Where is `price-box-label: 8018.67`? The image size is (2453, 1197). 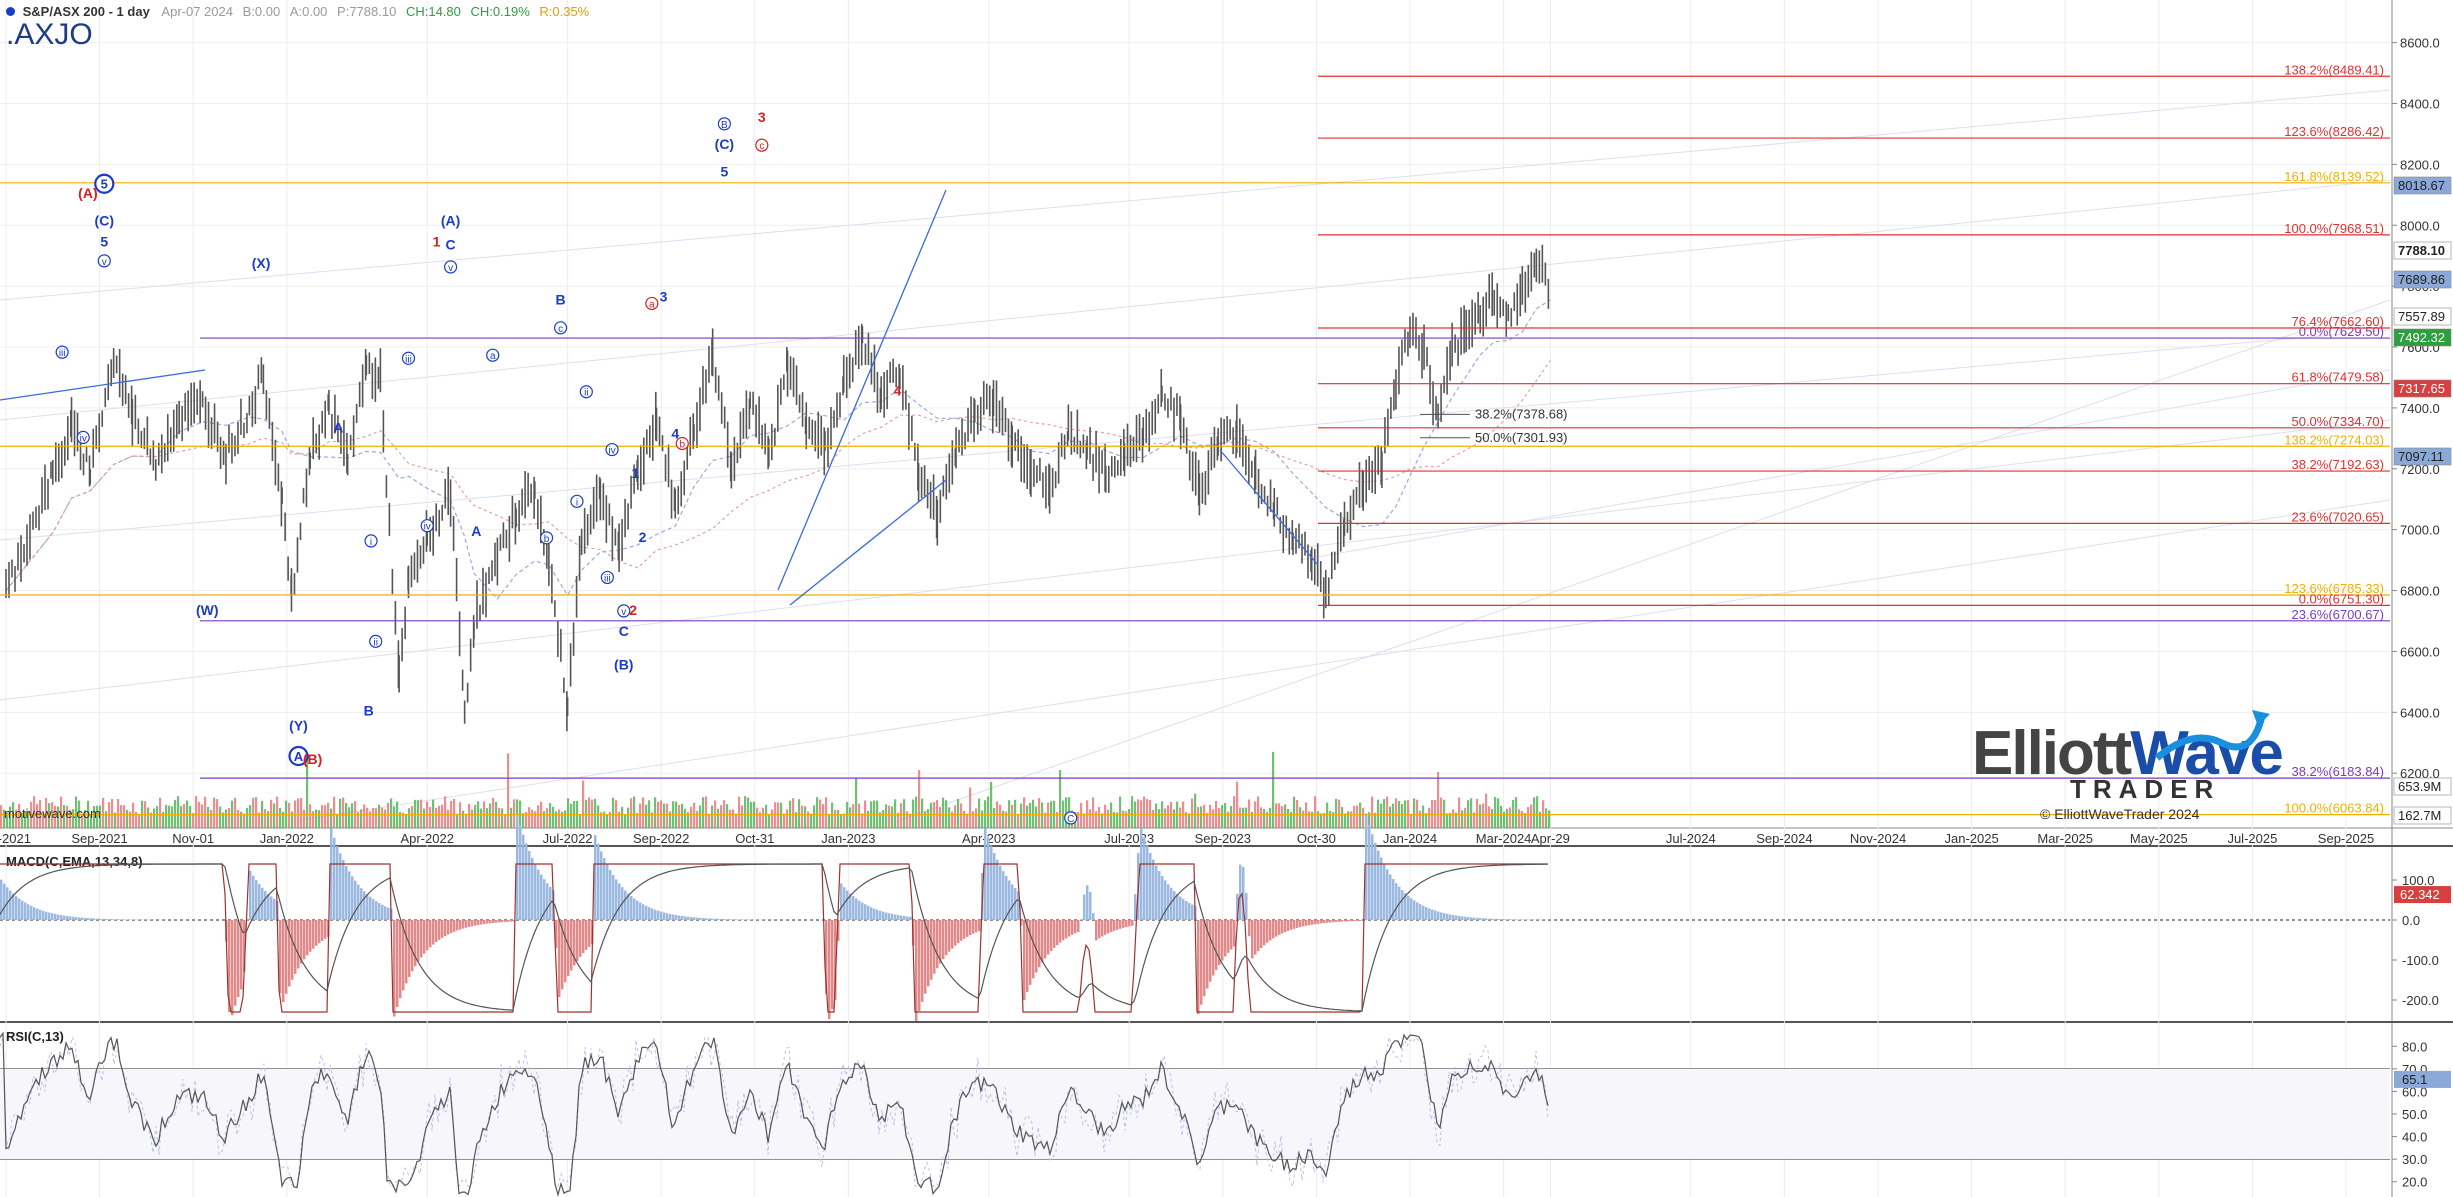
price-box-label: 8018.67 is located at coordinates (2421, 185).